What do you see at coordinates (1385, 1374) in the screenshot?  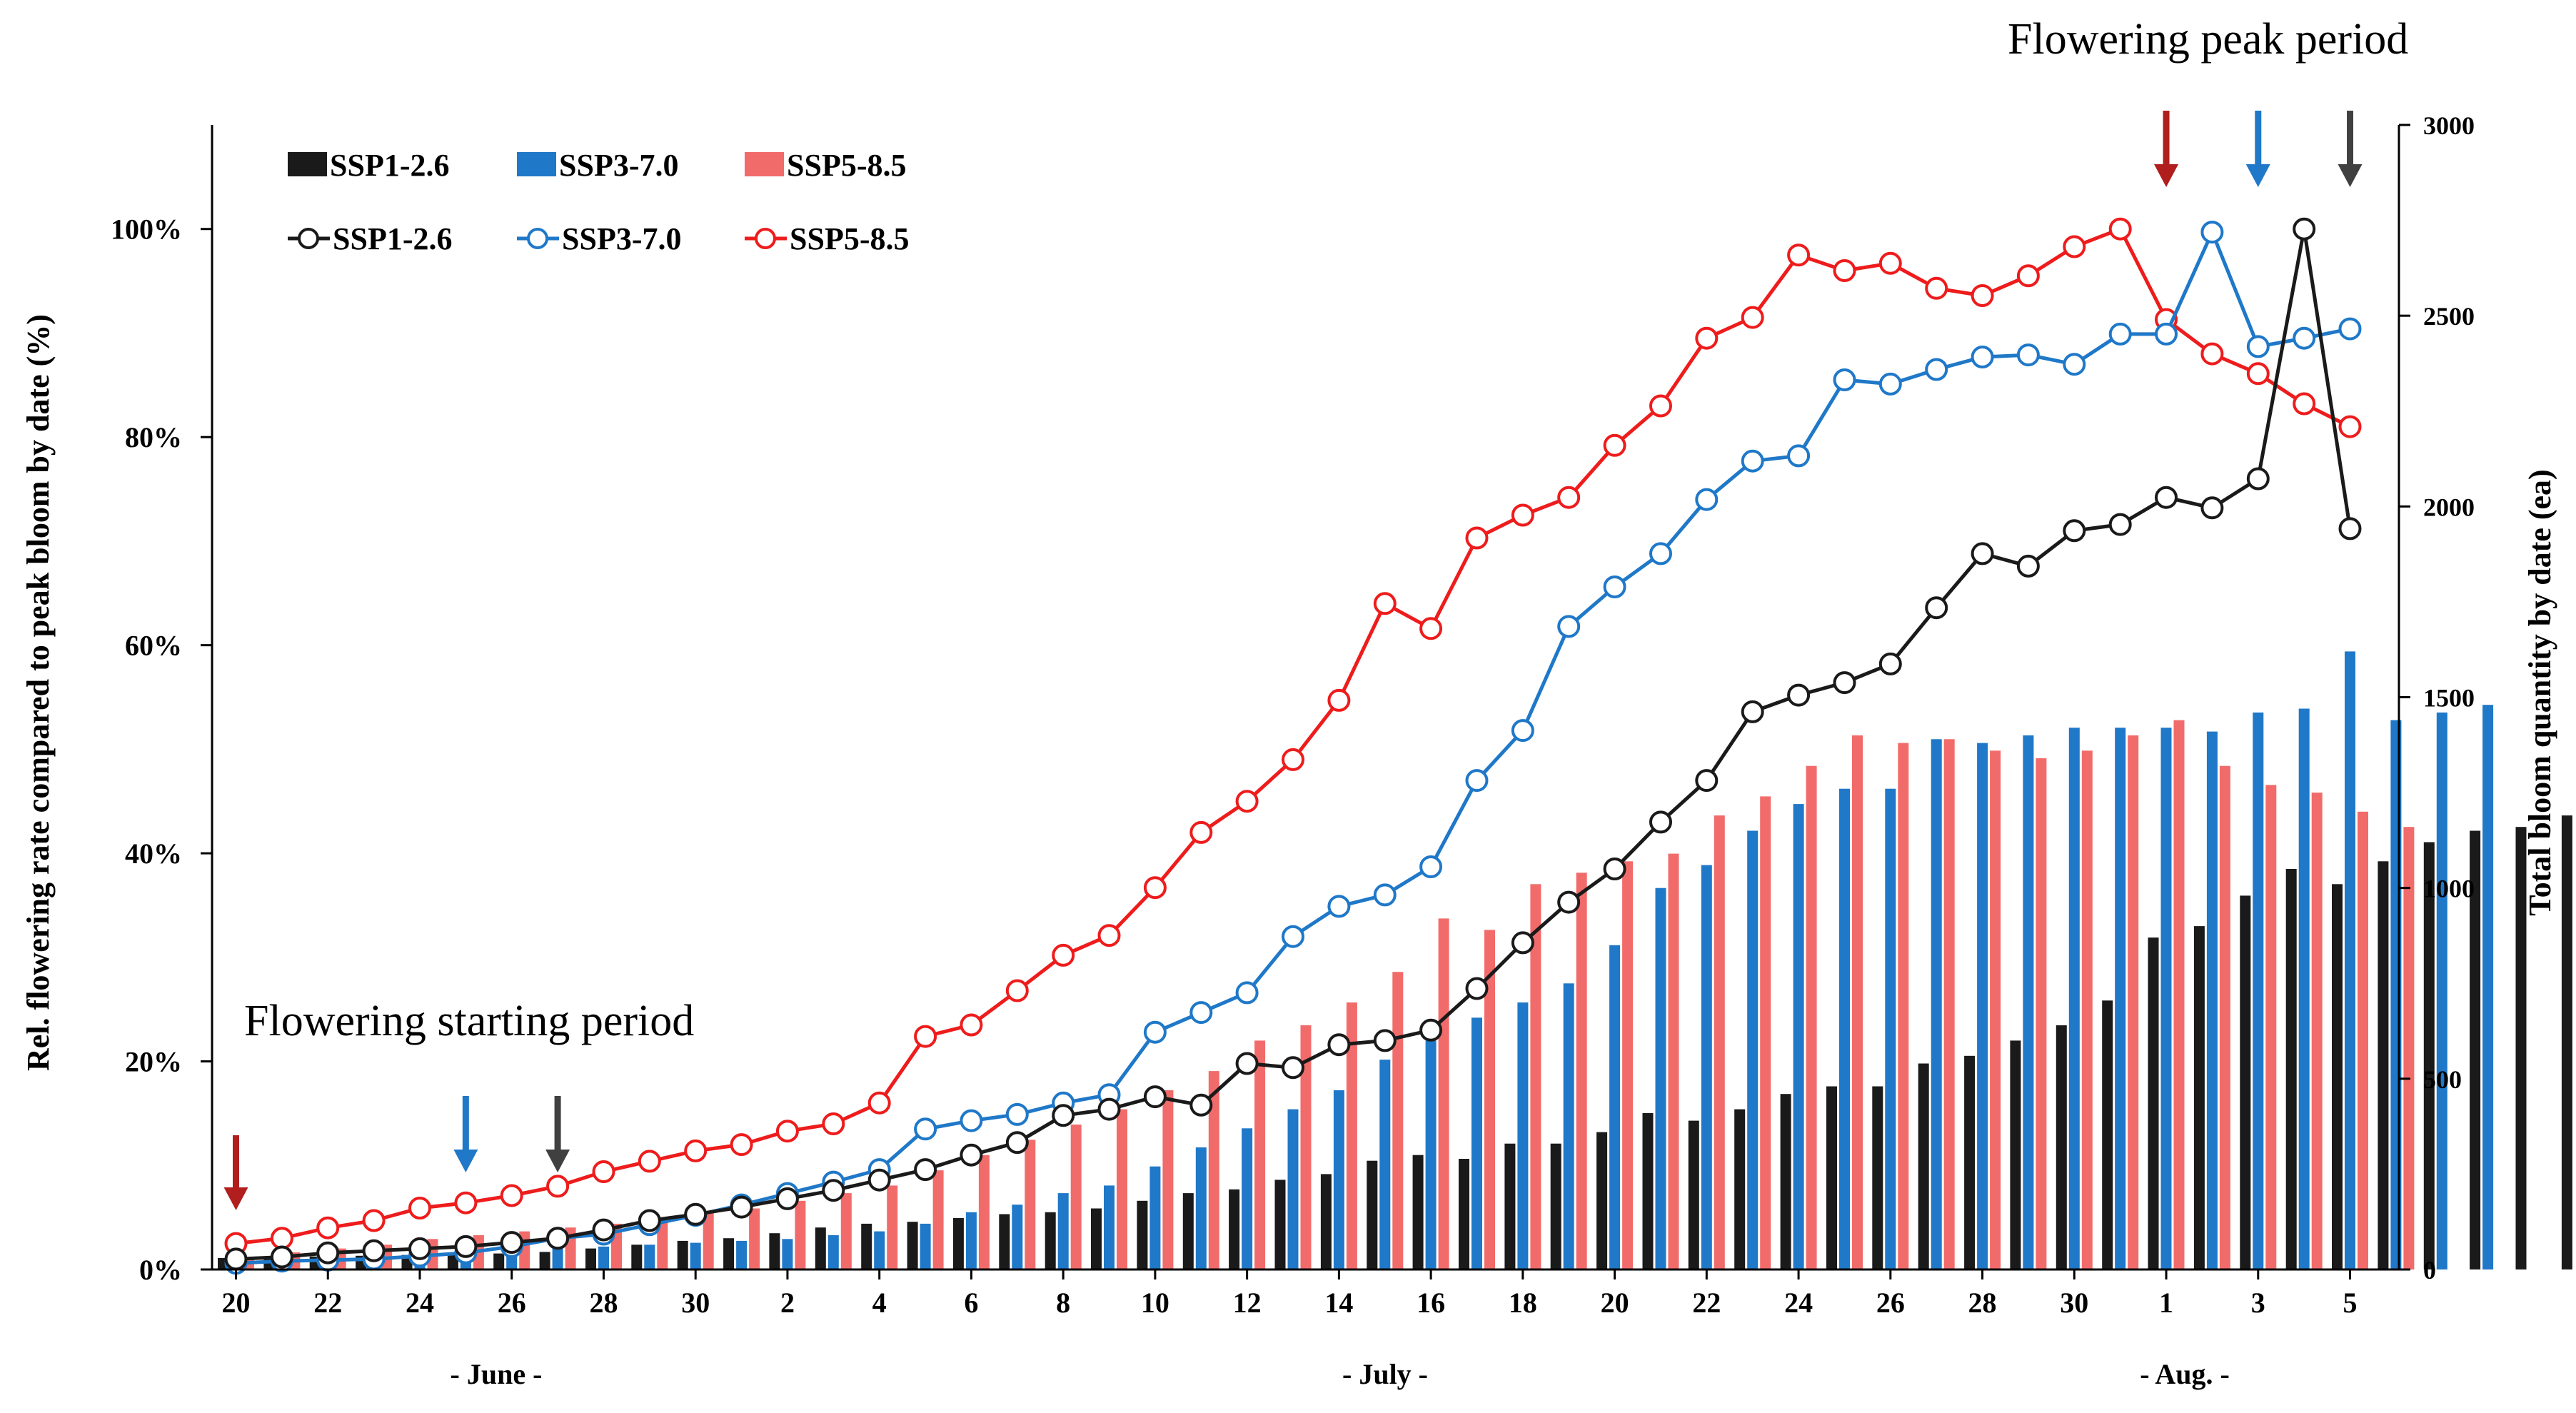 I see `month-label-july: - July -` at bounding box center [1385, 1374].